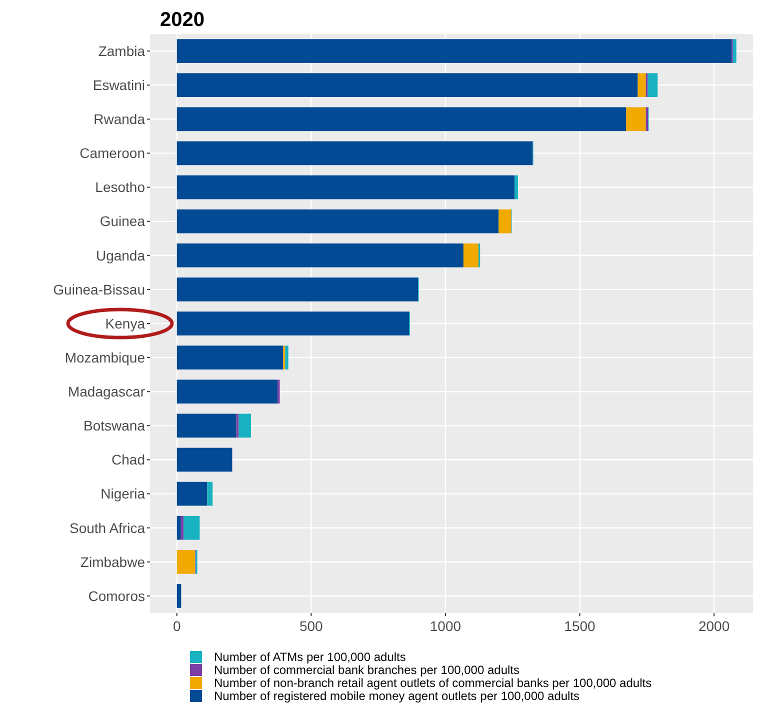 This screenshot has width=761, height=726. What do you see at coordinates (125, 323) in the screenshot?
I see `y-tick-label: Kenya` at bounding box center [125, 323].